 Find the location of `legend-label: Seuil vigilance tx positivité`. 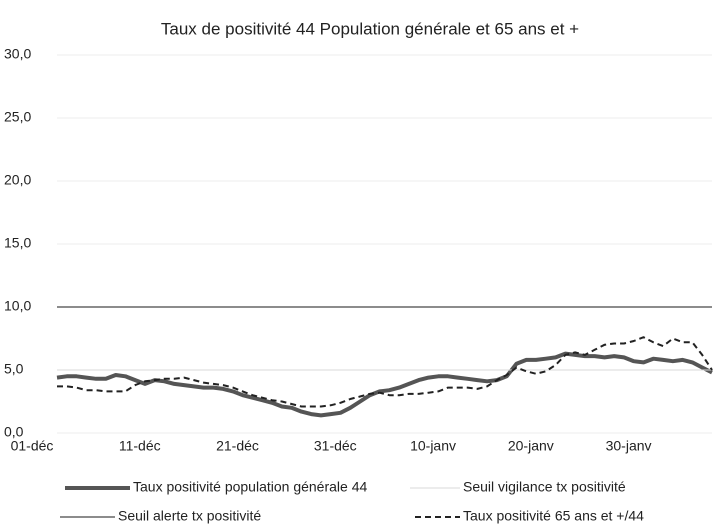

legend-label: Seuil vigilance tx positivité is located at coordinates (544, 487).